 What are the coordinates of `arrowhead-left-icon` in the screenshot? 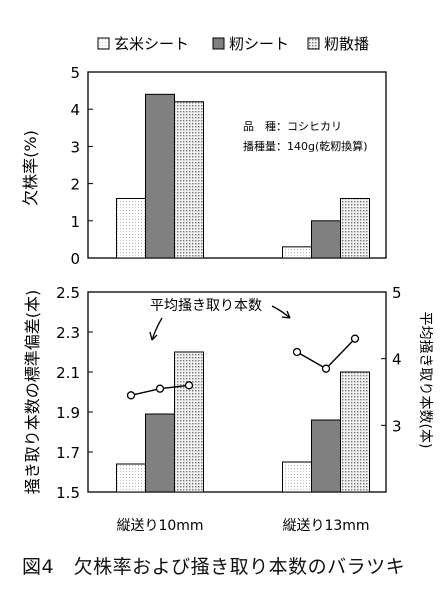 It's located at (153, 336).